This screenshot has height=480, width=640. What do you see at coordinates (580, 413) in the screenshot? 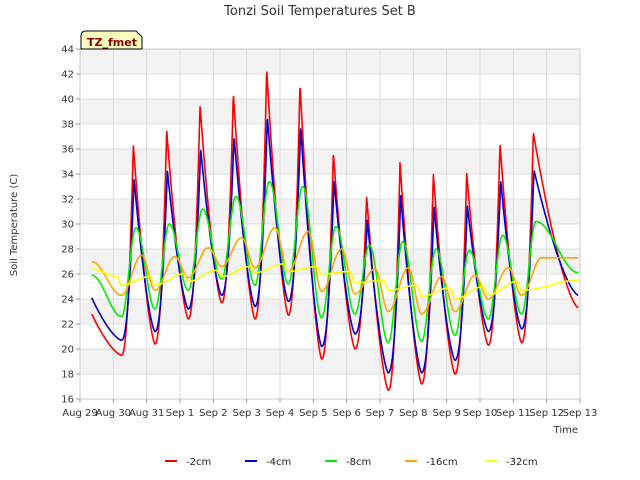
I see `x-tick-label: Sep 13` at bounding box center [580, 413].